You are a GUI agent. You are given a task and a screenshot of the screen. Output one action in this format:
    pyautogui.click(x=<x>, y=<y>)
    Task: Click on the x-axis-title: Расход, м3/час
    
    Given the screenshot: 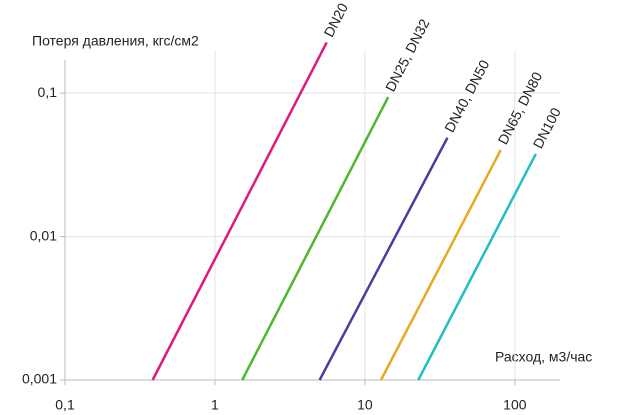 What is the action you would take?
    pyautogui.click(x=543, y=357)
    